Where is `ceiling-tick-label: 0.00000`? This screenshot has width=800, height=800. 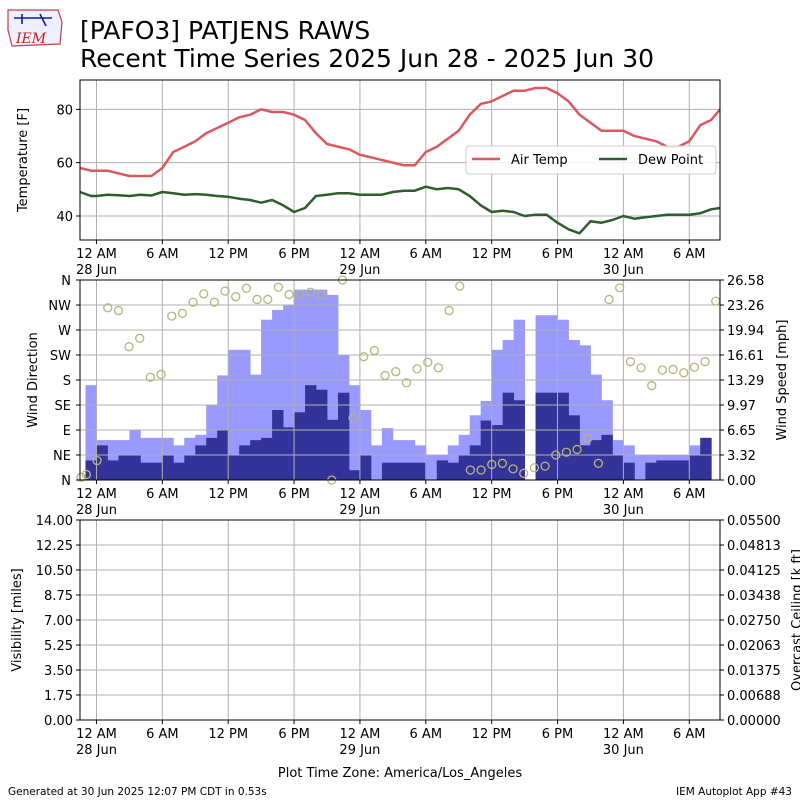
ceiling-tick-label: 0.00000 is located at coordinates (754, 721).